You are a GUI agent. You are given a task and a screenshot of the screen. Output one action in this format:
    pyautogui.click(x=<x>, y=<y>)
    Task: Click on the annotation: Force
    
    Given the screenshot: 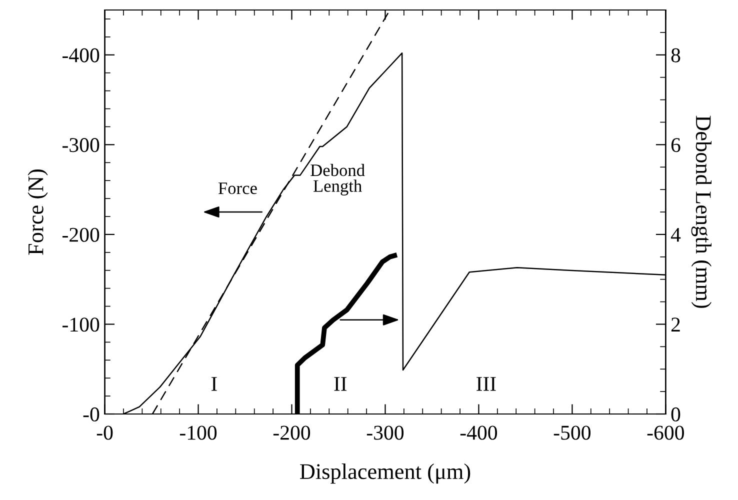 What is the action you would take?
    pyautogui.click(x=237, y=188)
    